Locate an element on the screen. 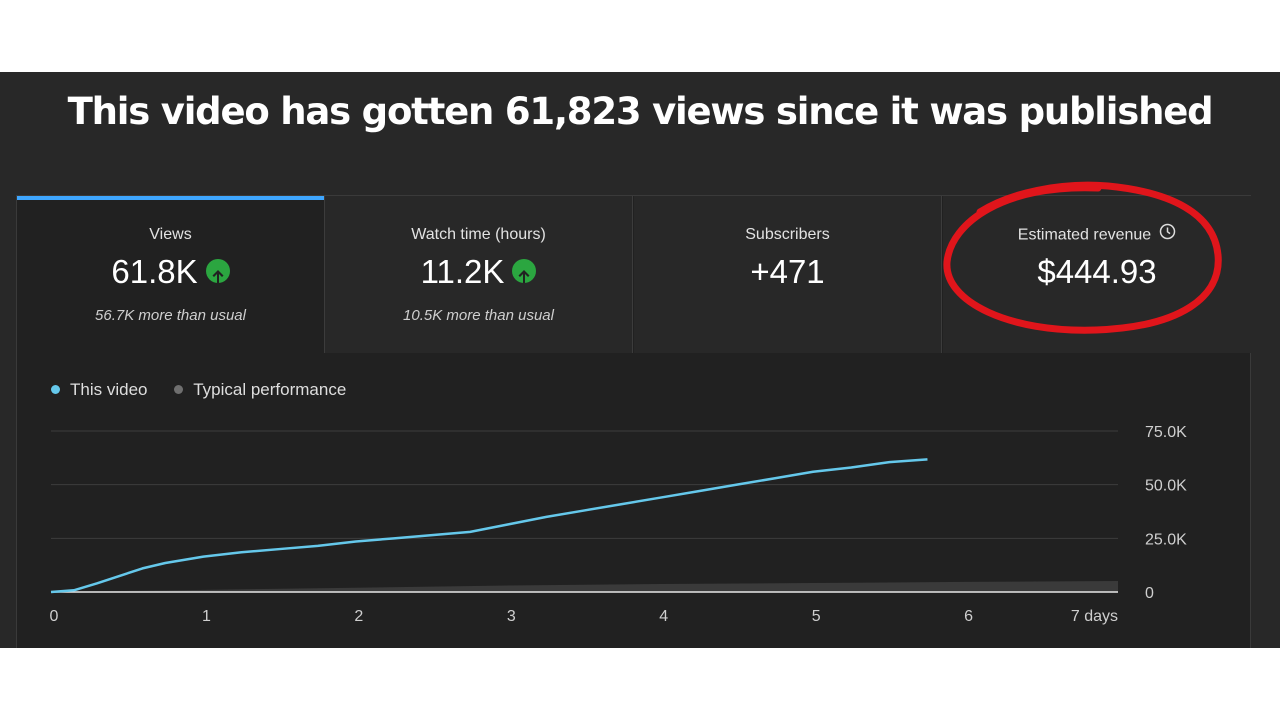 The width and height of the screenshot is (1280, 720). chart-legend: This video Typical performance is located at coordinates (209, 390).